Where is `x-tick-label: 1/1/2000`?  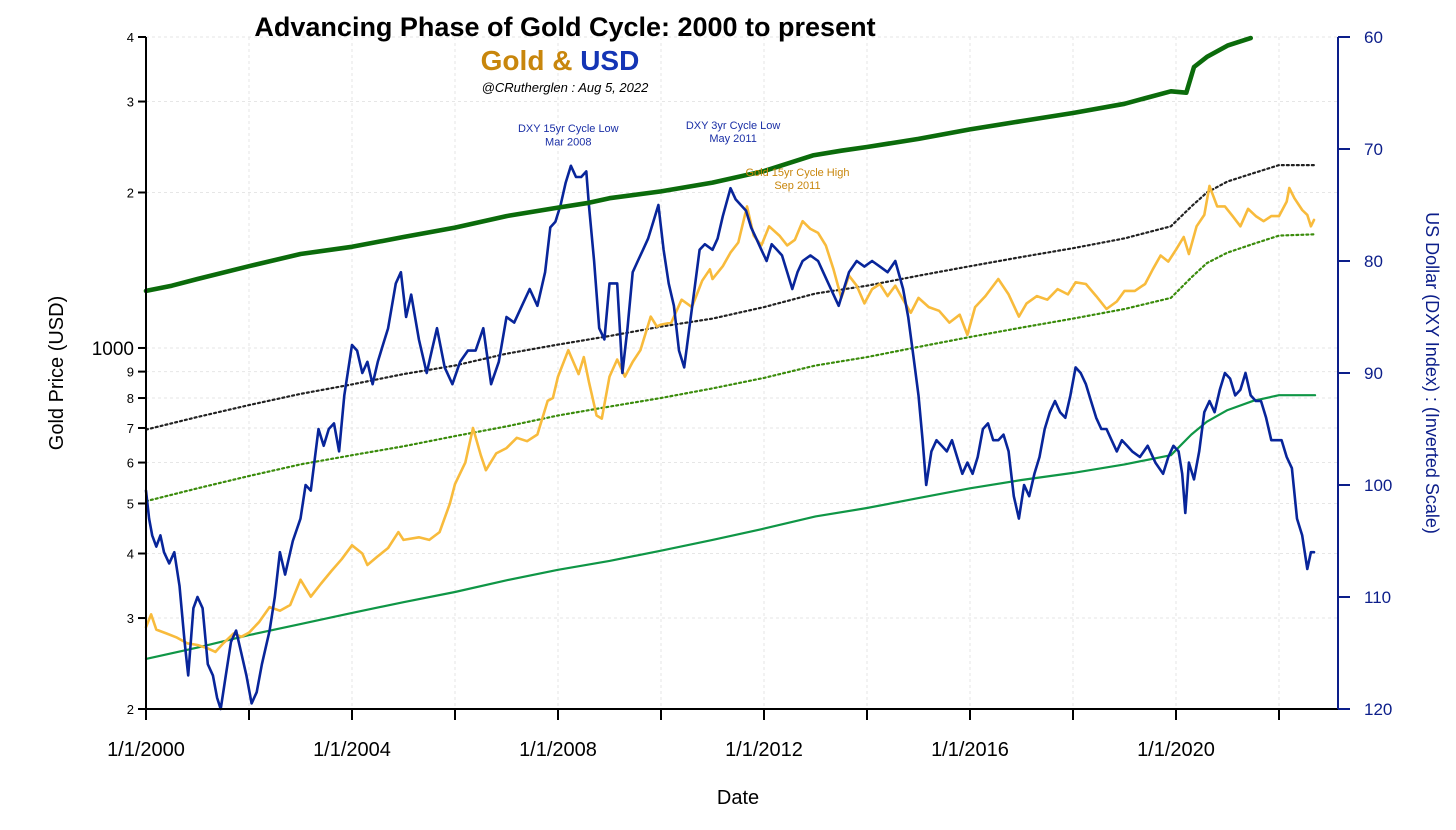 x-tick-label: 1/1/2000 is located at coordinates (146, 750).